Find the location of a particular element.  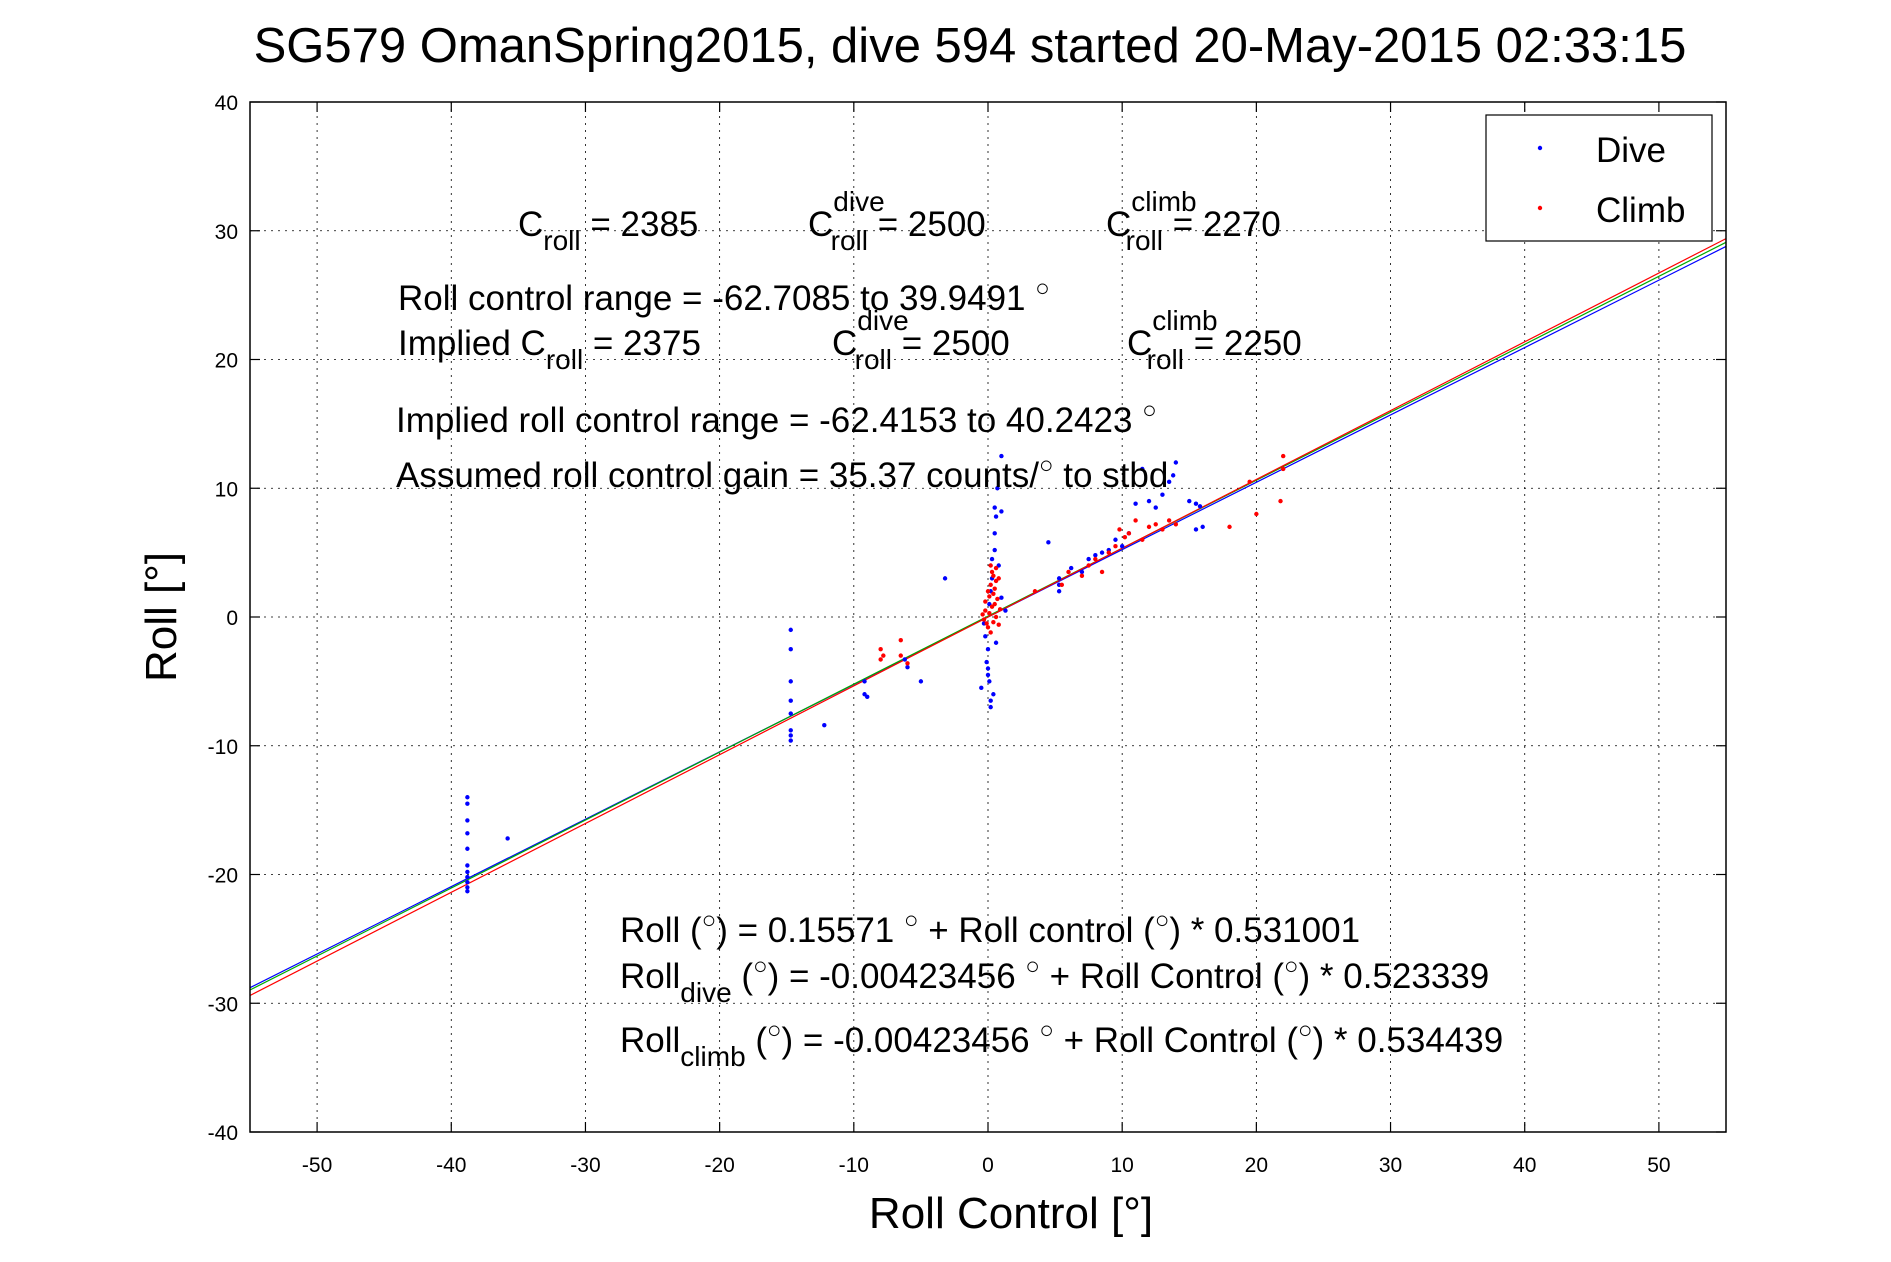

y-tick-label: 20 is located at coordinates (226, 361).